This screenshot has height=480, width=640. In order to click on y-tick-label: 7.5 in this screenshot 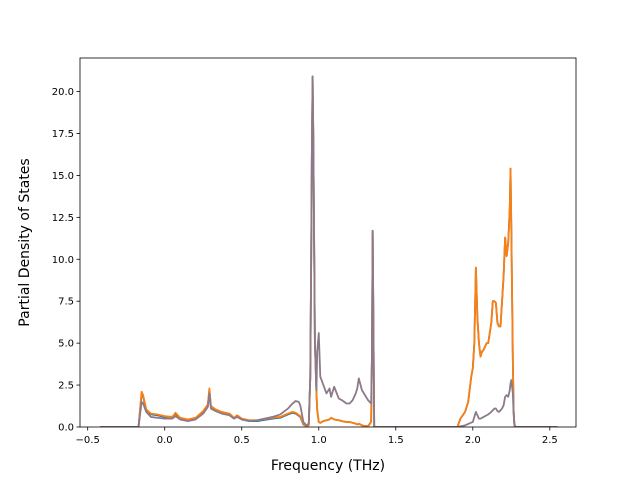, I will do `click(66, 302)`.